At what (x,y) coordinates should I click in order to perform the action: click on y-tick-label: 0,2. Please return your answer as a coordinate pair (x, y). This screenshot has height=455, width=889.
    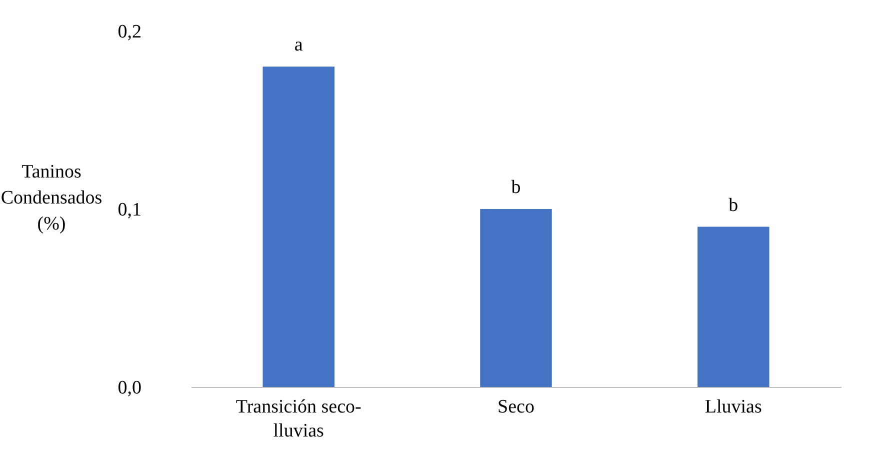
    Looking at the image, I should click on (130, 32).